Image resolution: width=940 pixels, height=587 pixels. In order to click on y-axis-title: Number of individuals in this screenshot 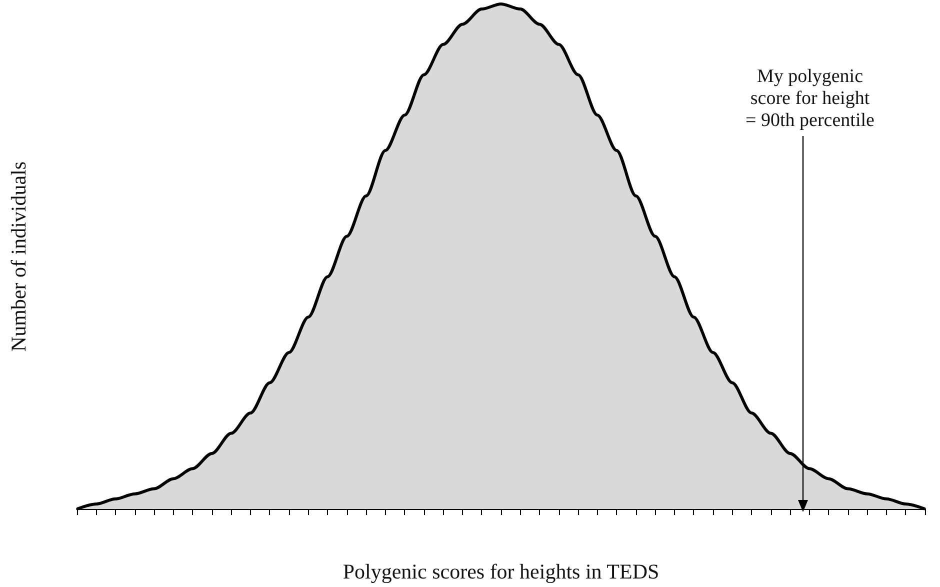, I will do `click(18, 256)`.